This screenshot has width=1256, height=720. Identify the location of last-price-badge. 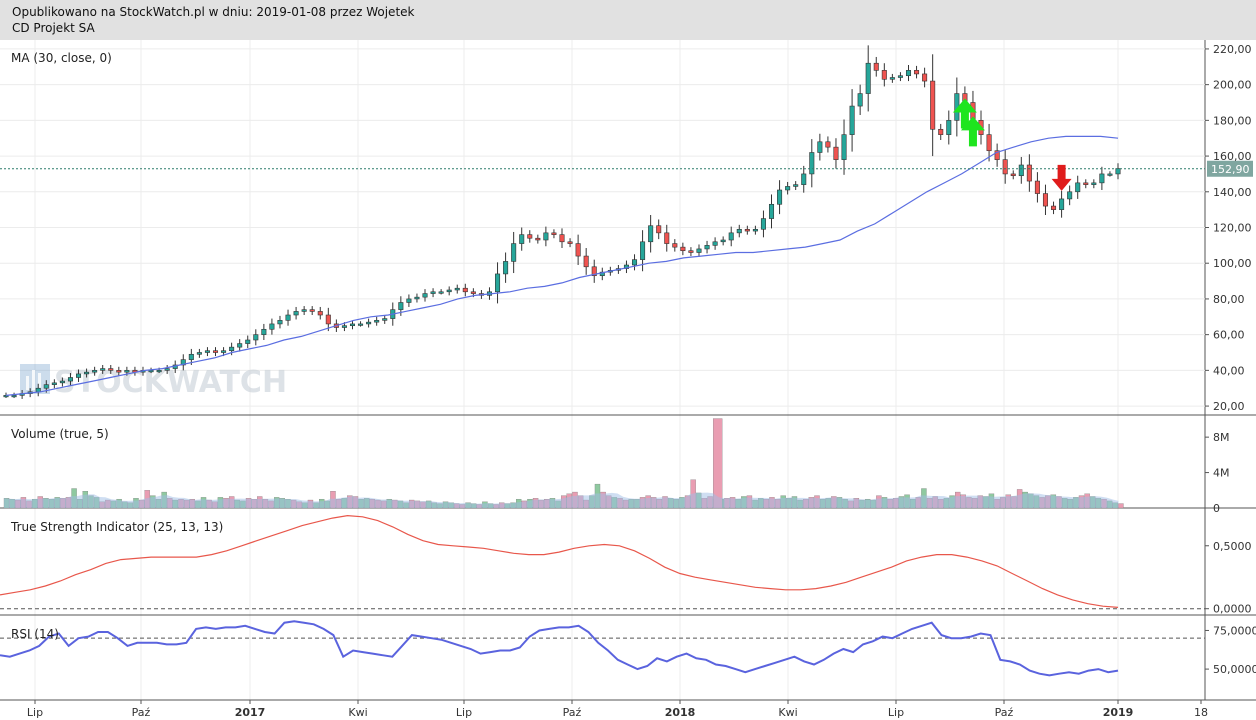
(1230, 168).